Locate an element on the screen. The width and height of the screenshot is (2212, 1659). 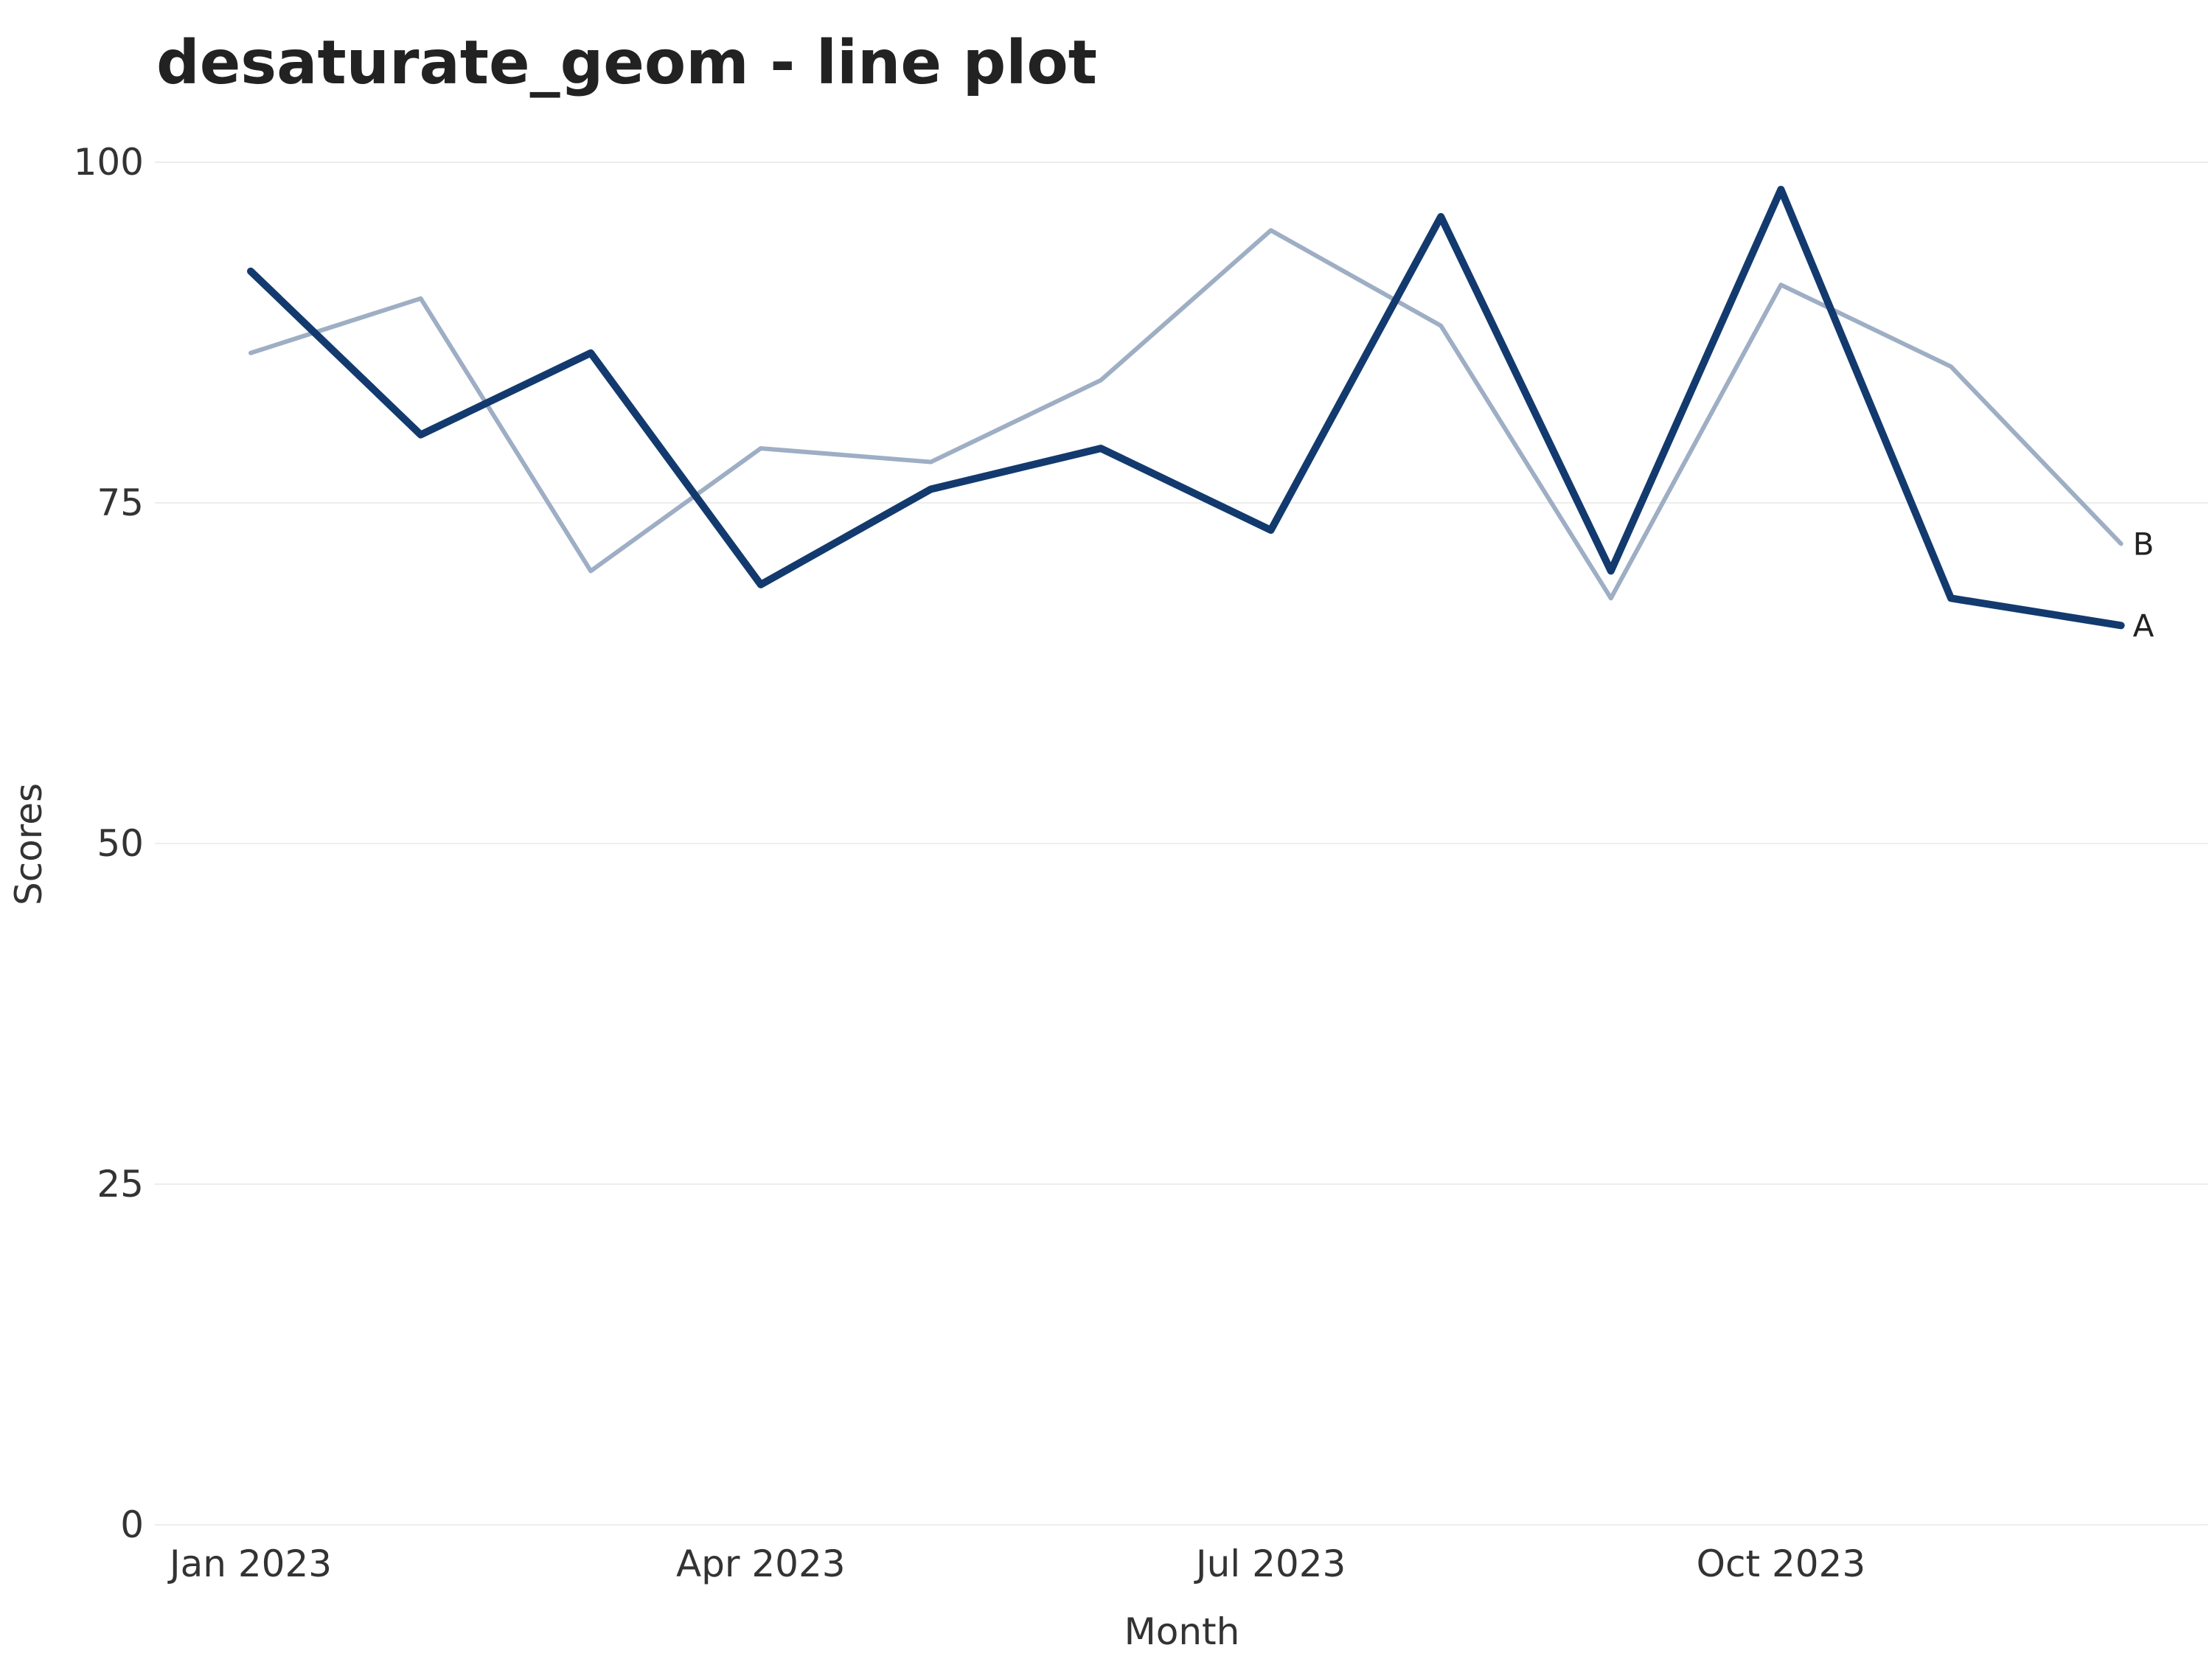
x-tick-label: Oct 2023 is located at coordinates (1781, 1564).